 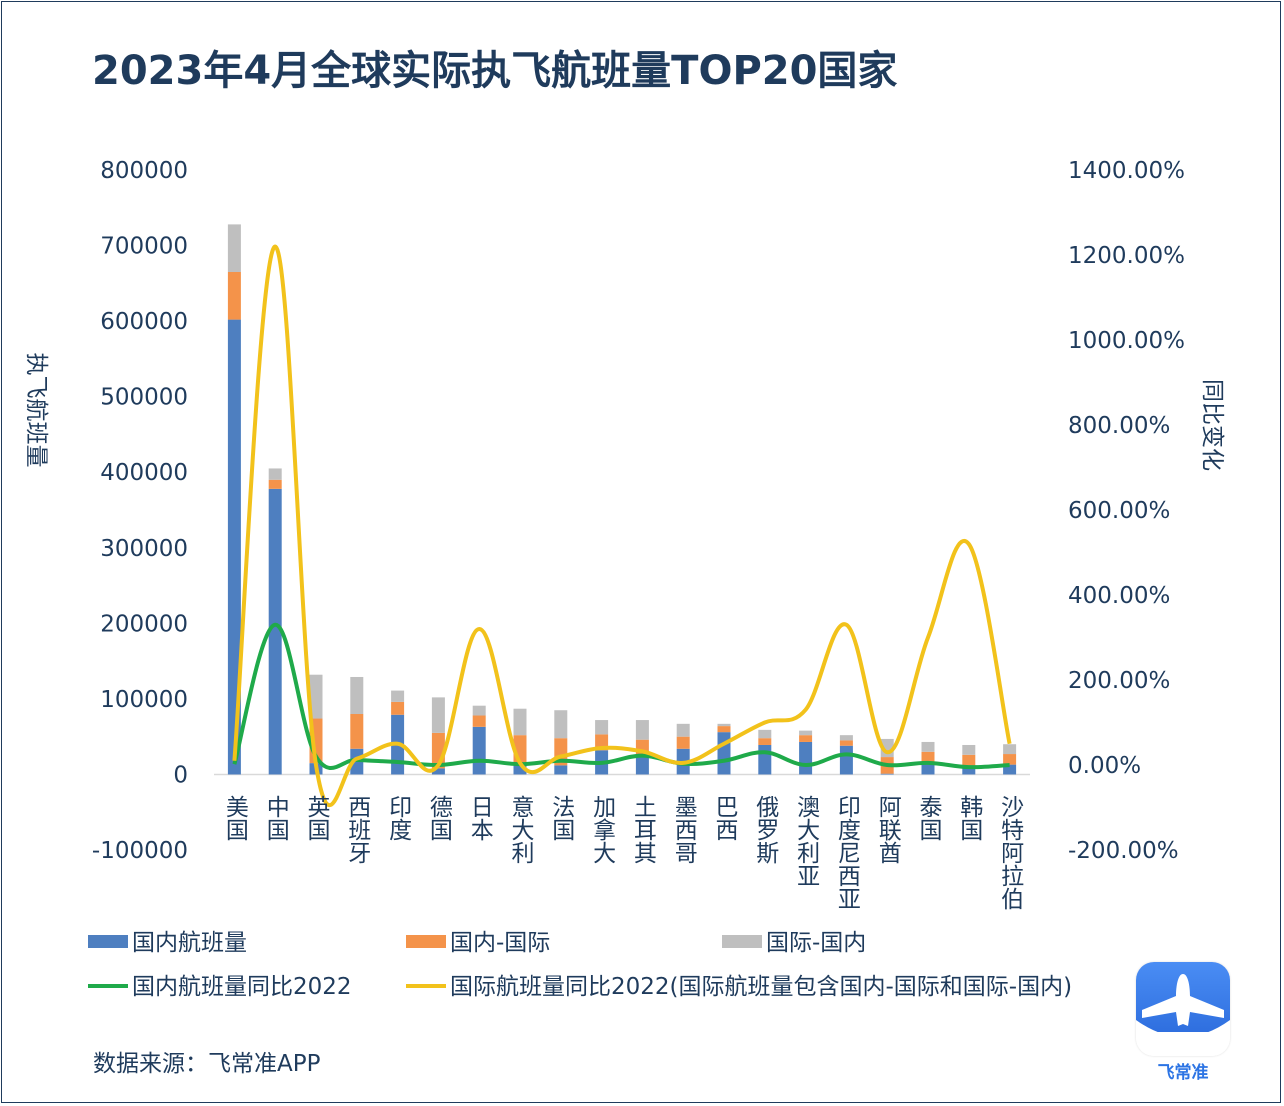 What do you see at coordinates (480, 818) in the screenshot?
I see `x-tick-label: 日本` at bounding box center [480, 818].